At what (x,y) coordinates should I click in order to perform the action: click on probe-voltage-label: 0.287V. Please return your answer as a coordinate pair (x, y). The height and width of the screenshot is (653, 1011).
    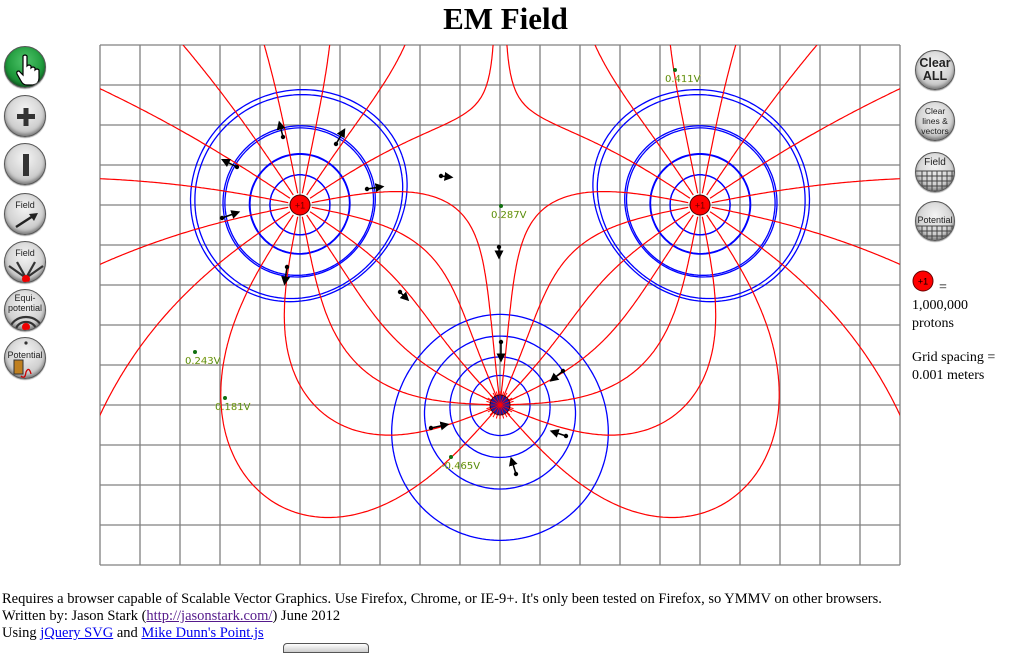
    Looking at the image, I should click on (509, 215).